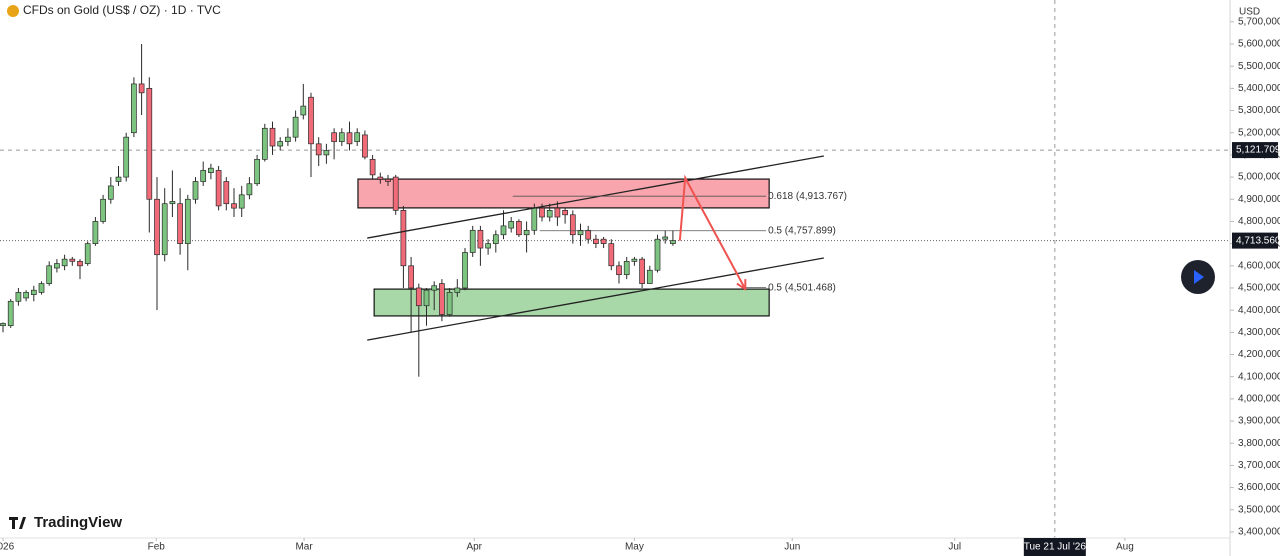 The height and width of the screenshot is (556, 1280). I want to click on y-tick-label: 5,500,000, so click(1259, 66).